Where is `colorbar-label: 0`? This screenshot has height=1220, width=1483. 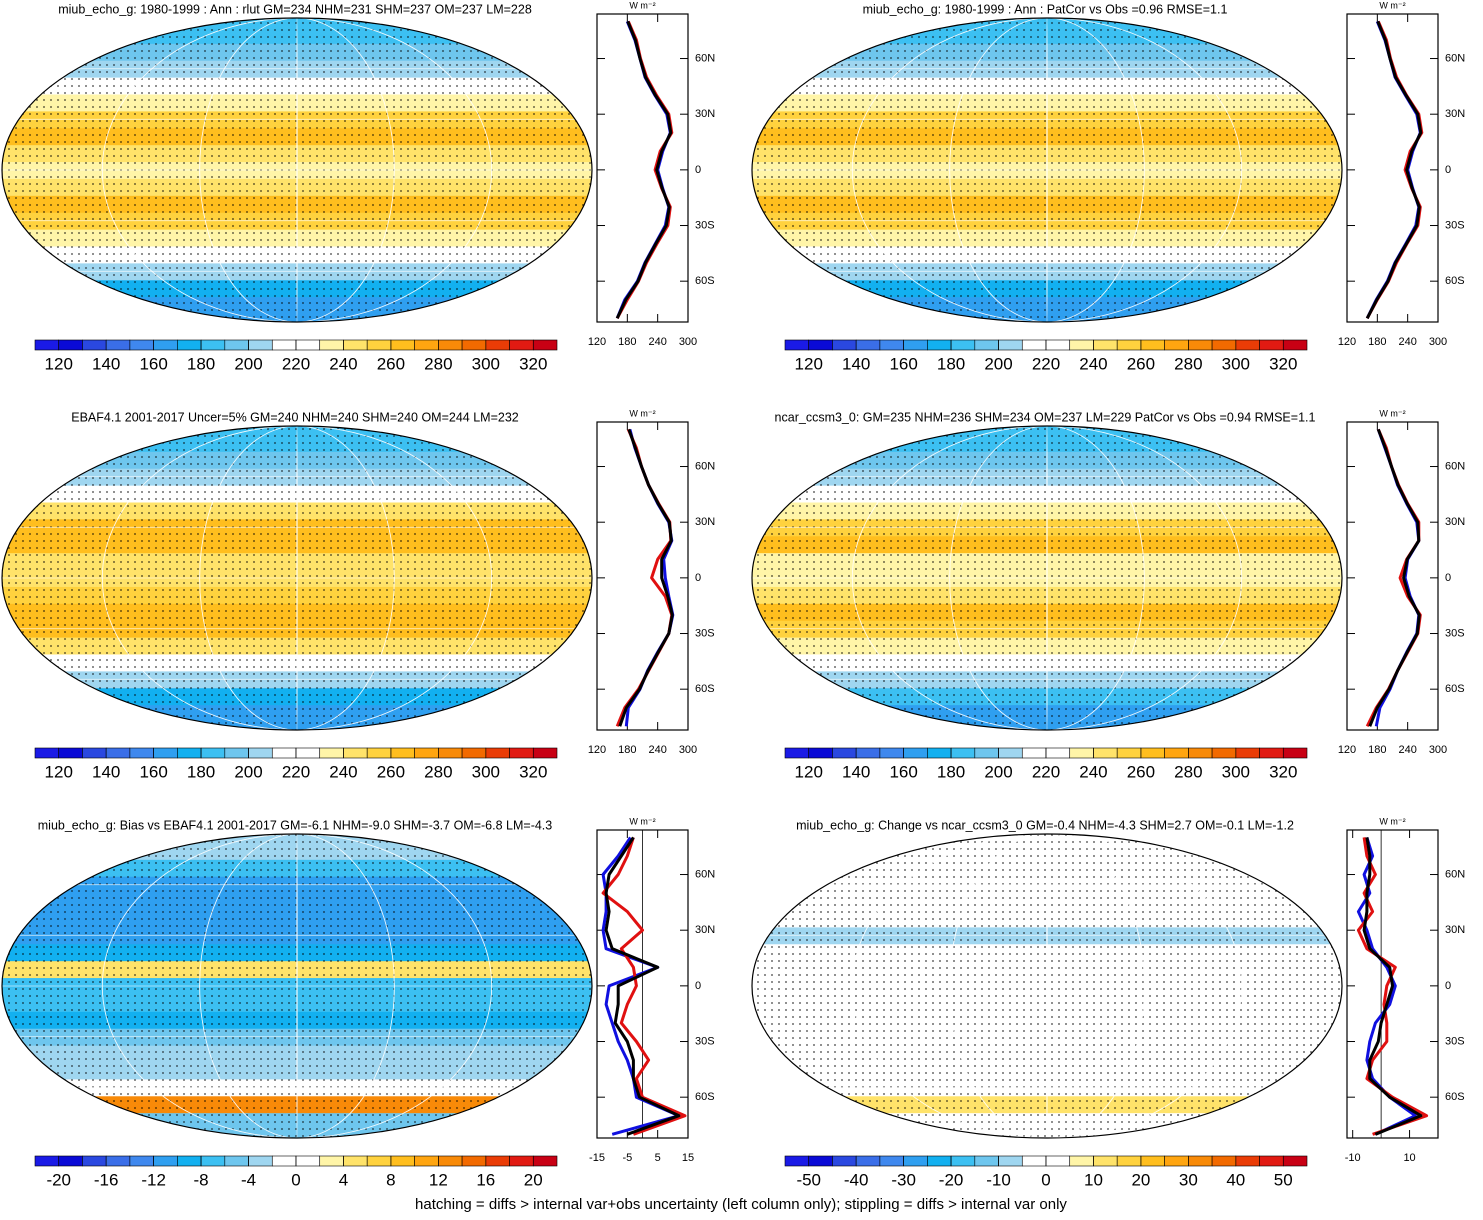
colorbar-label: 0 is located at coordinates (1045, 1179).